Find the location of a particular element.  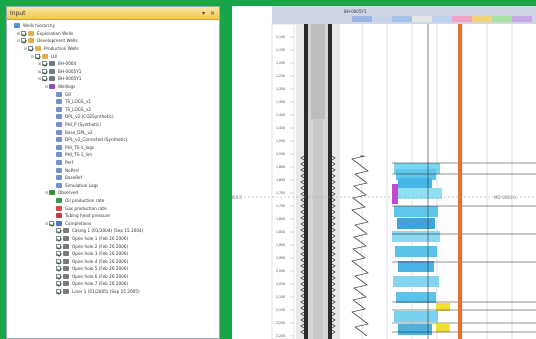

tree-item-label: Development Wells is located at coordinates (57, 41).